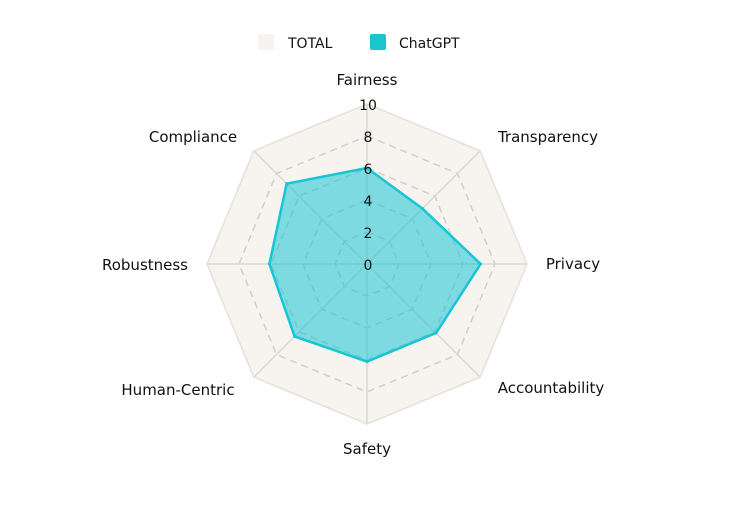 This screenshot has width=750, height=516. What do you see at coordinates (266, 42) in the screenshot?
I see `legend-swatch-total` at bounding box center [266, 42].